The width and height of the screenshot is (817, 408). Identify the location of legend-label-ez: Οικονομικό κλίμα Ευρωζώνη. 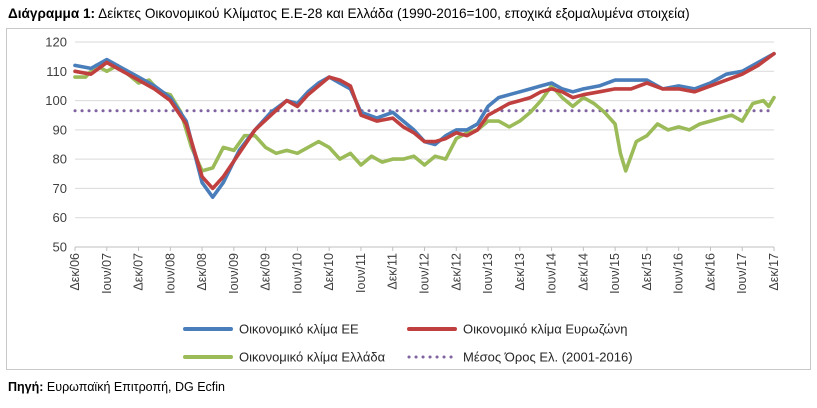
(545, 329).